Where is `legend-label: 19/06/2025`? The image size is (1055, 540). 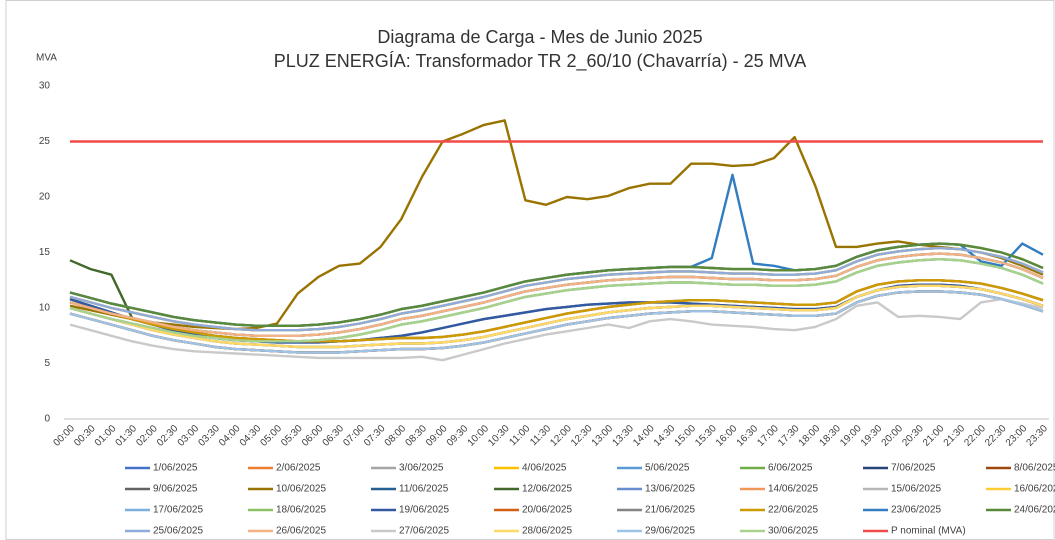
legend-label: 19/06/2025 is located at coordinates (424, 510).